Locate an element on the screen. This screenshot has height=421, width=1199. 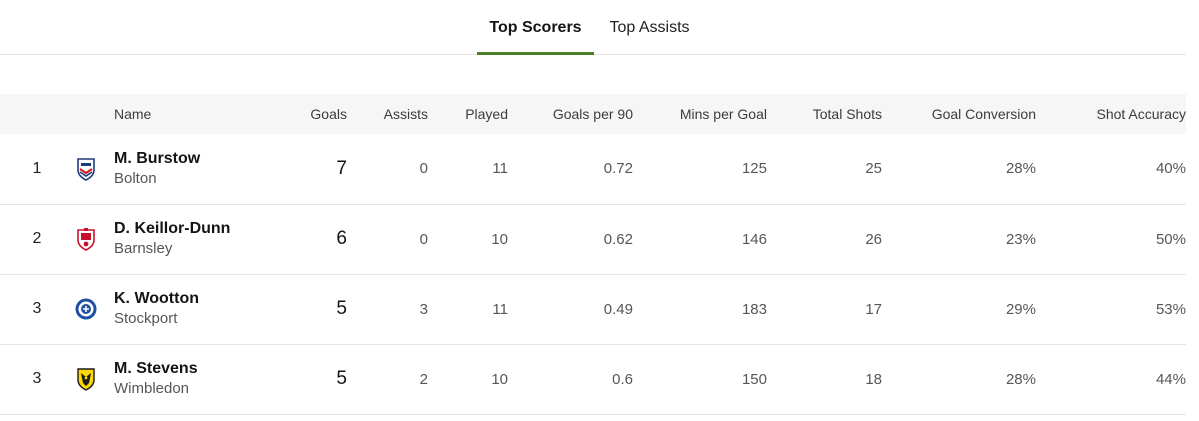
wimbledon-crest-icon is located at coordinates (86, 379).